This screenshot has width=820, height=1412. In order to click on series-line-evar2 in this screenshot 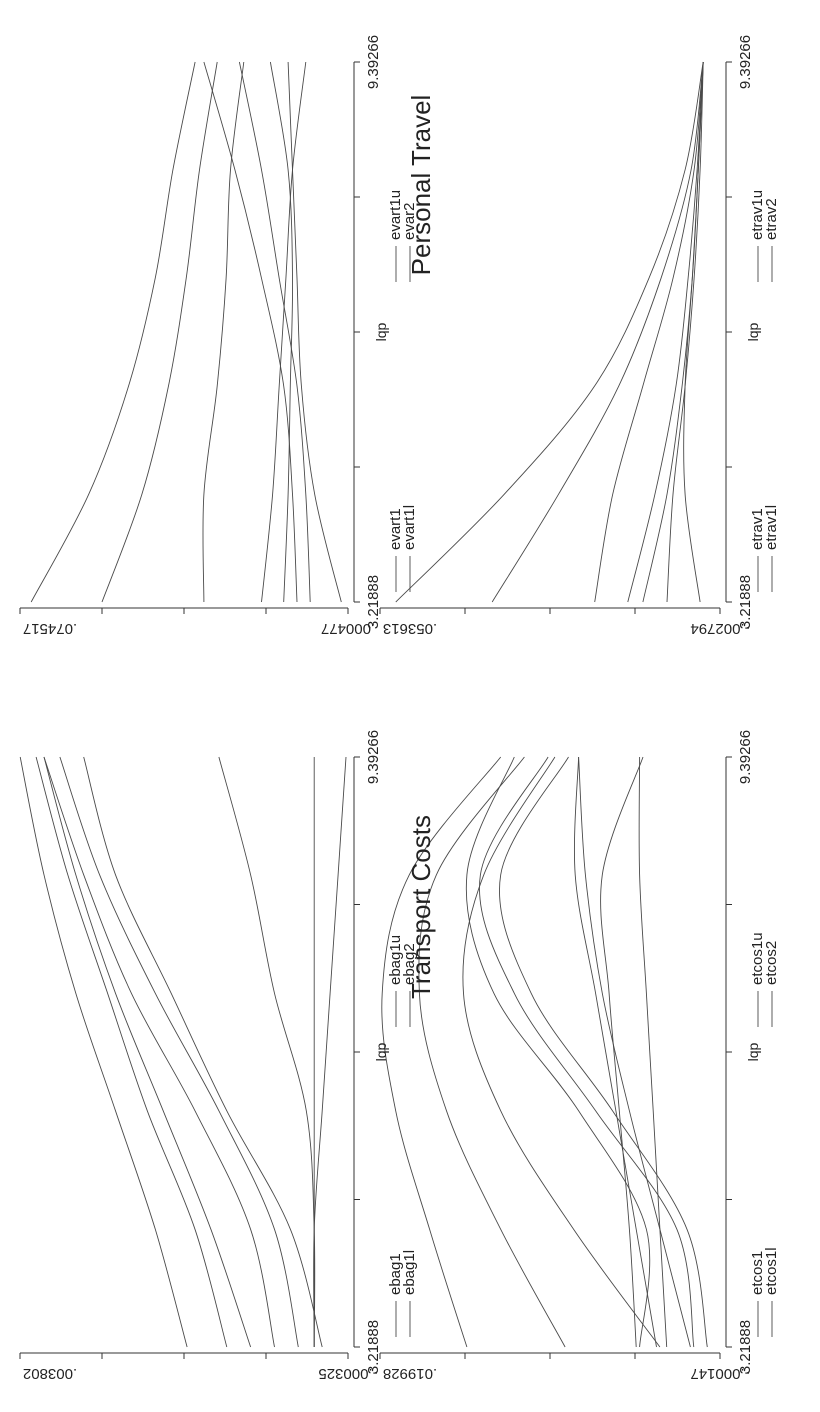, I will do `click(284, 332)`.